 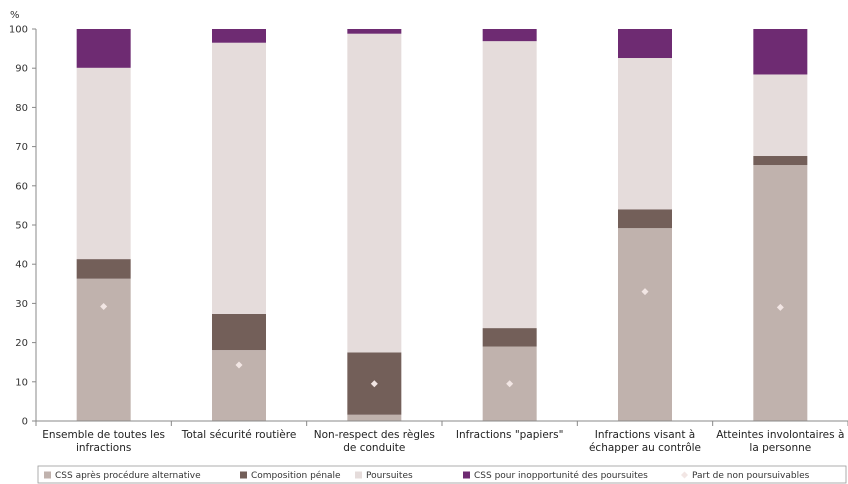 I want to click on x-category-label: Infractions "papiers", so click(x=509, y=435).